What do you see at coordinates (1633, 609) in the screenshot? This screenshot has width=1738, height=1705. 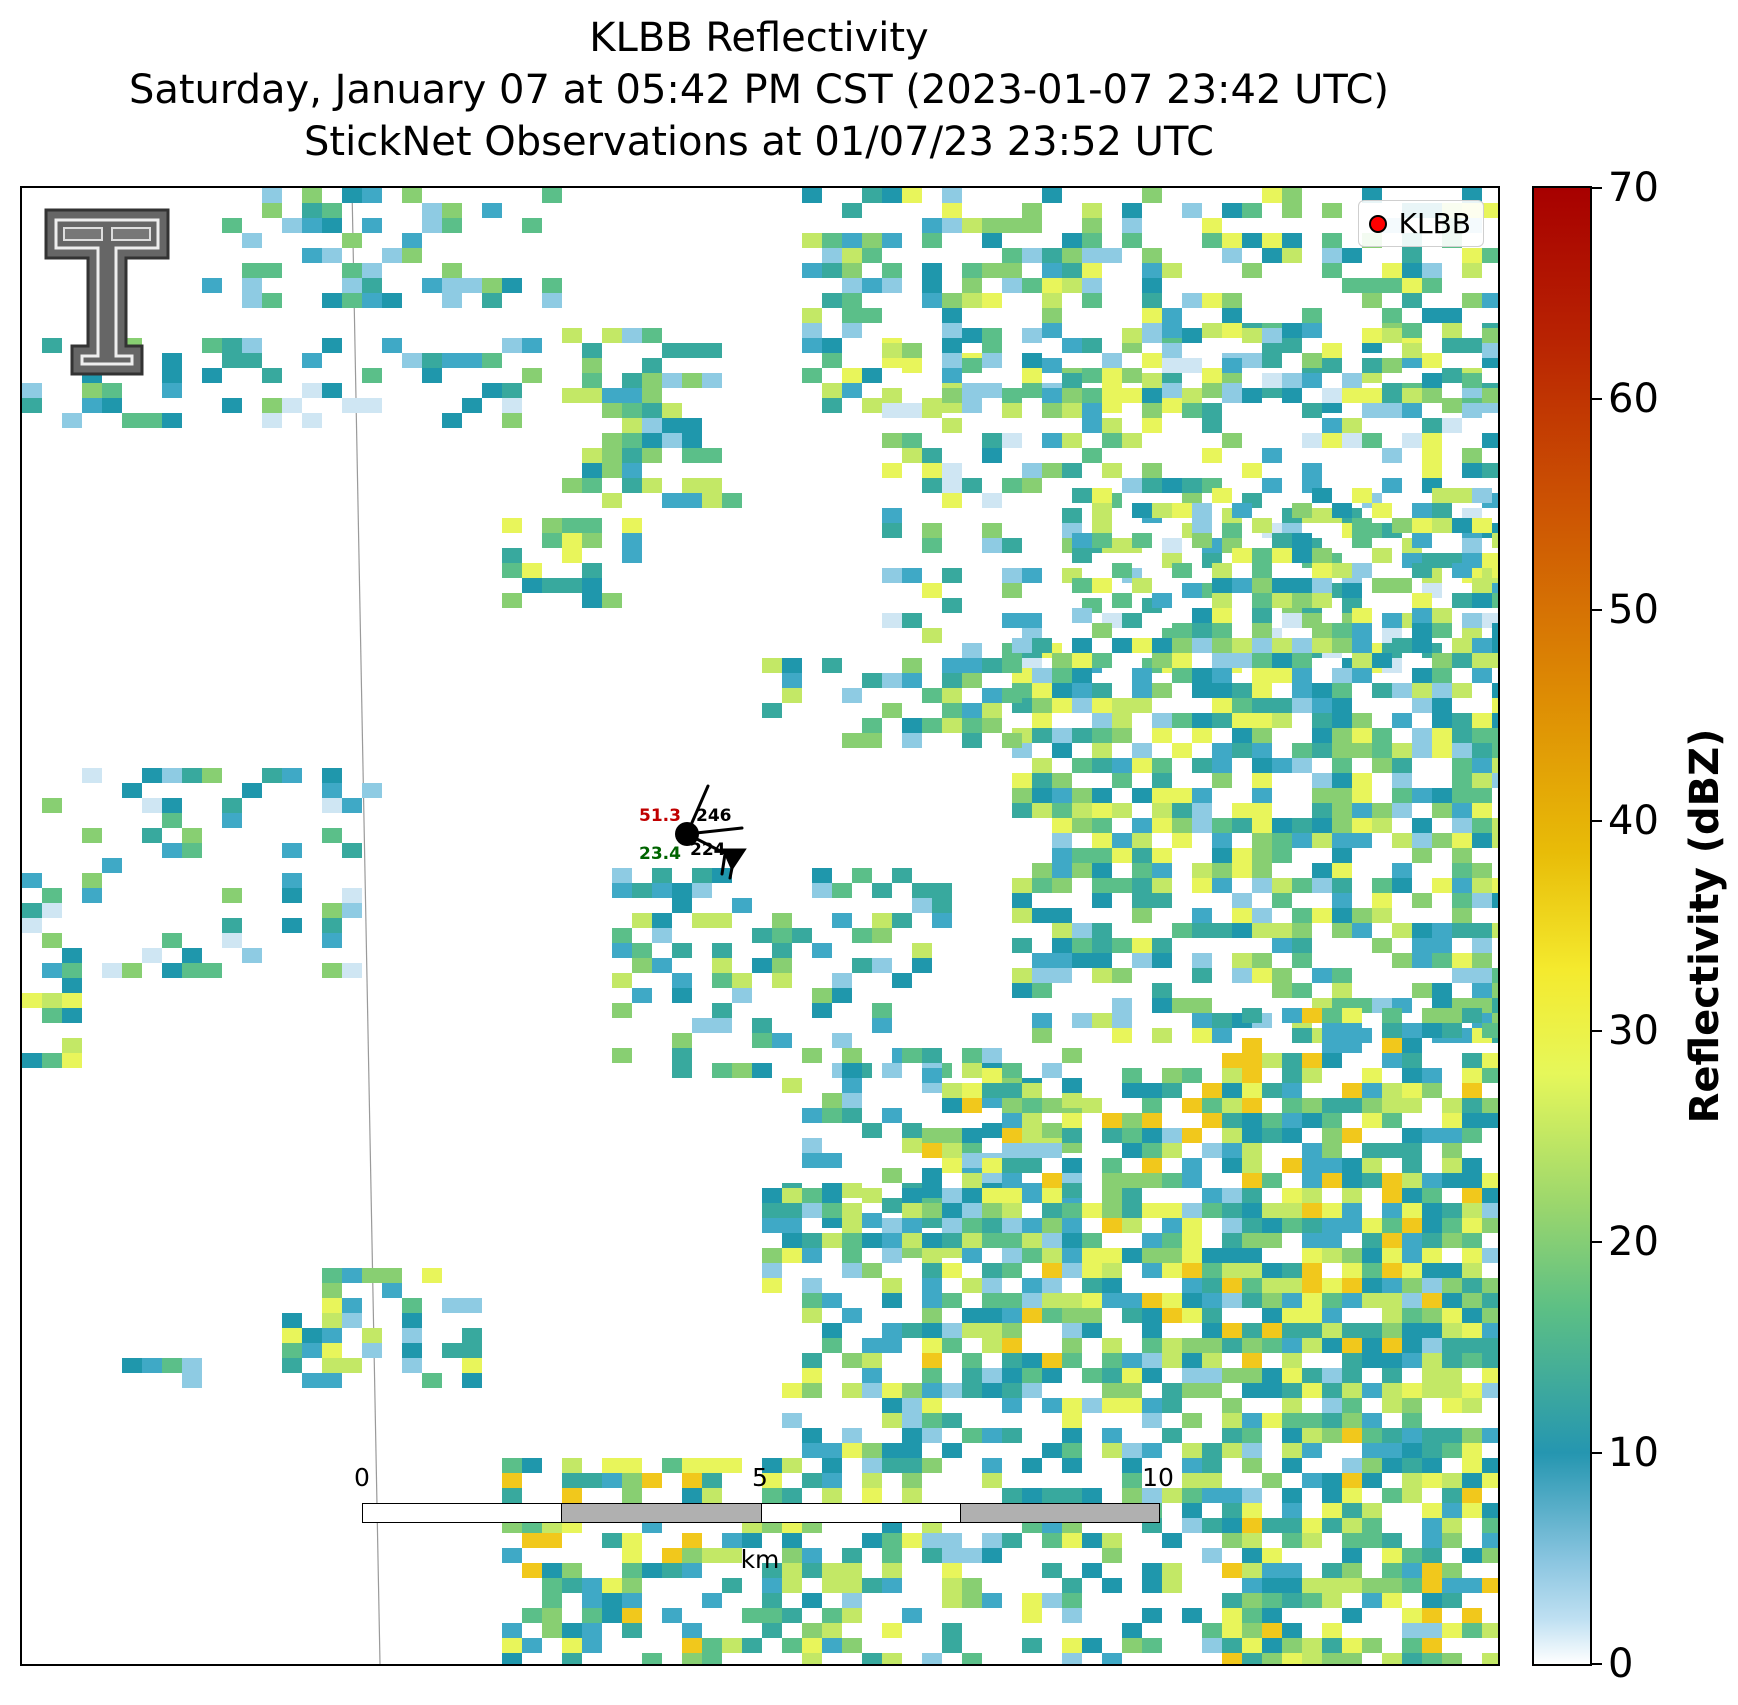 I see `colorbar-tick-label: 50` at bounding box center [1633, 609].